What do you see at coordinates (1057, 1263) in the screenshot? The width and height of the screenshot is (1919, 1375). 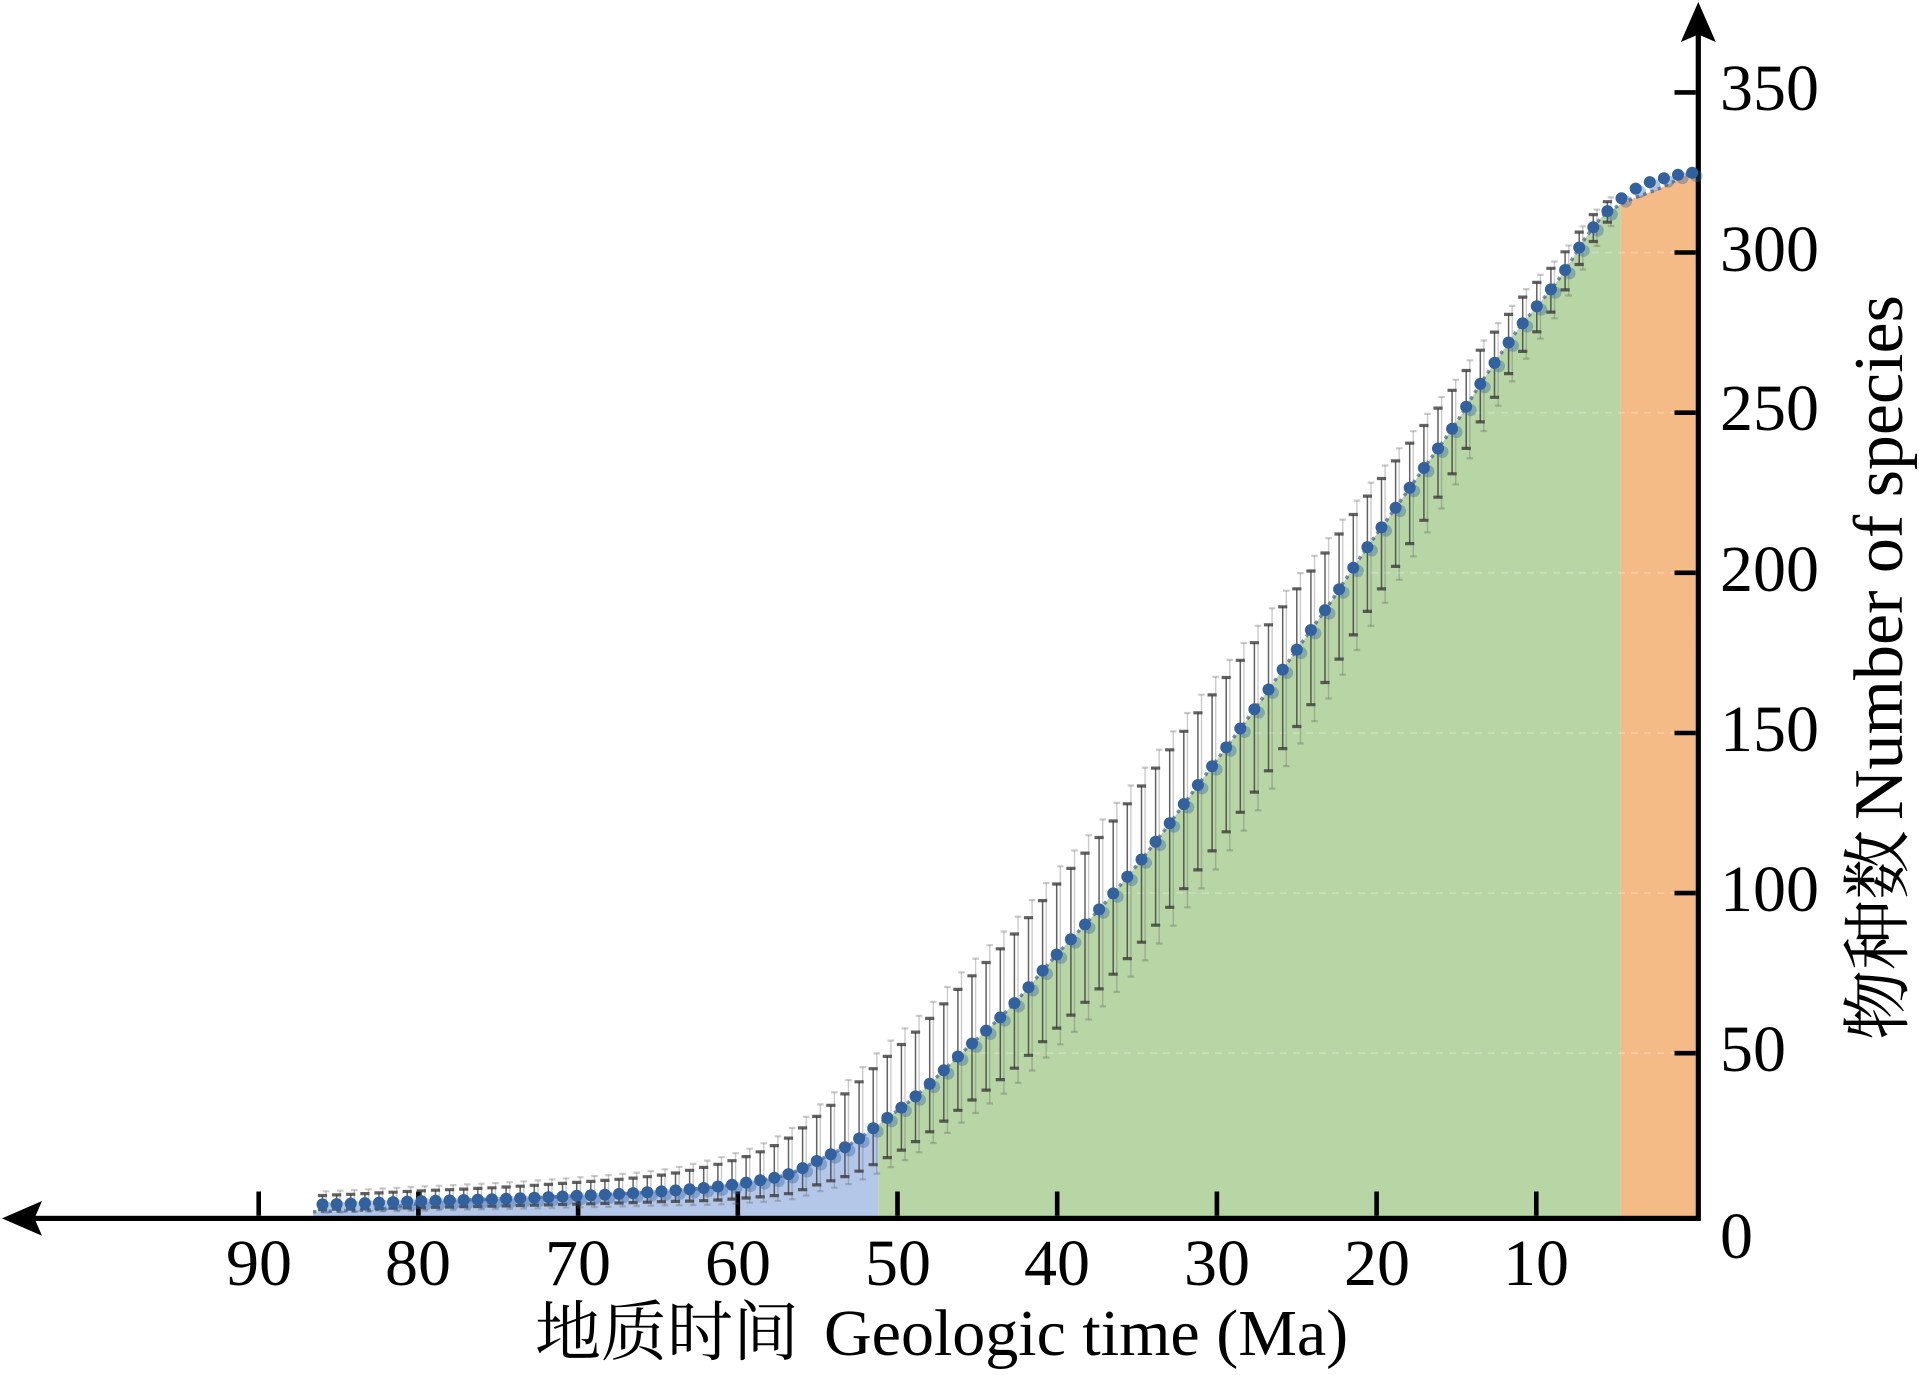 I see `svg-text: 40` at bounding box center [1057, 1263].